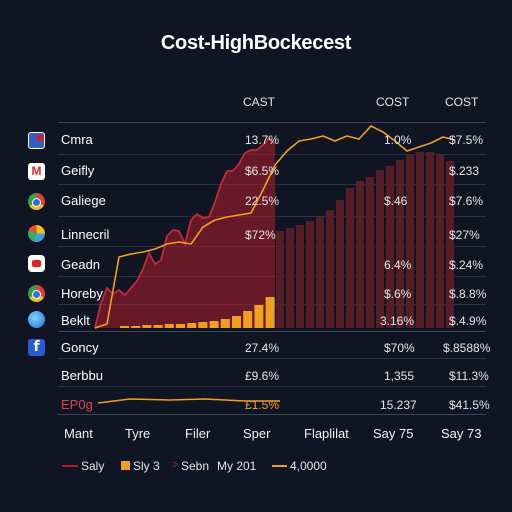 This screenshot has width=512, height=512. Describe the element at coordinates (78, 170) in the screenshot. I see `row-label: Geifly` at that location.